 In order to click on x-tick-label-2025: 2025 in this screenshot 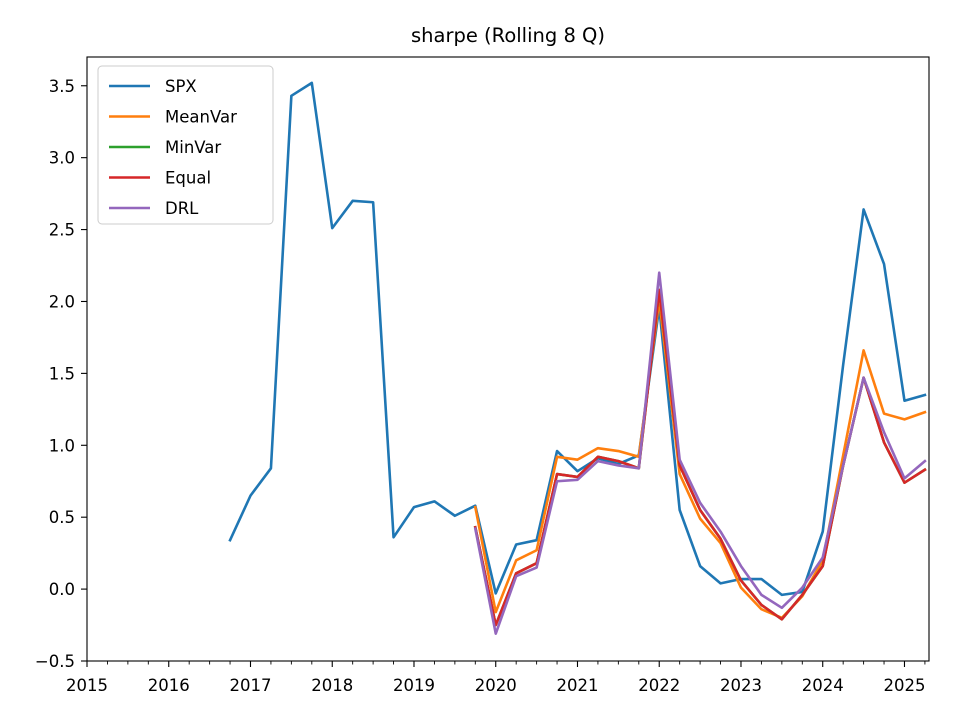, I will do `click(904, 685)`.